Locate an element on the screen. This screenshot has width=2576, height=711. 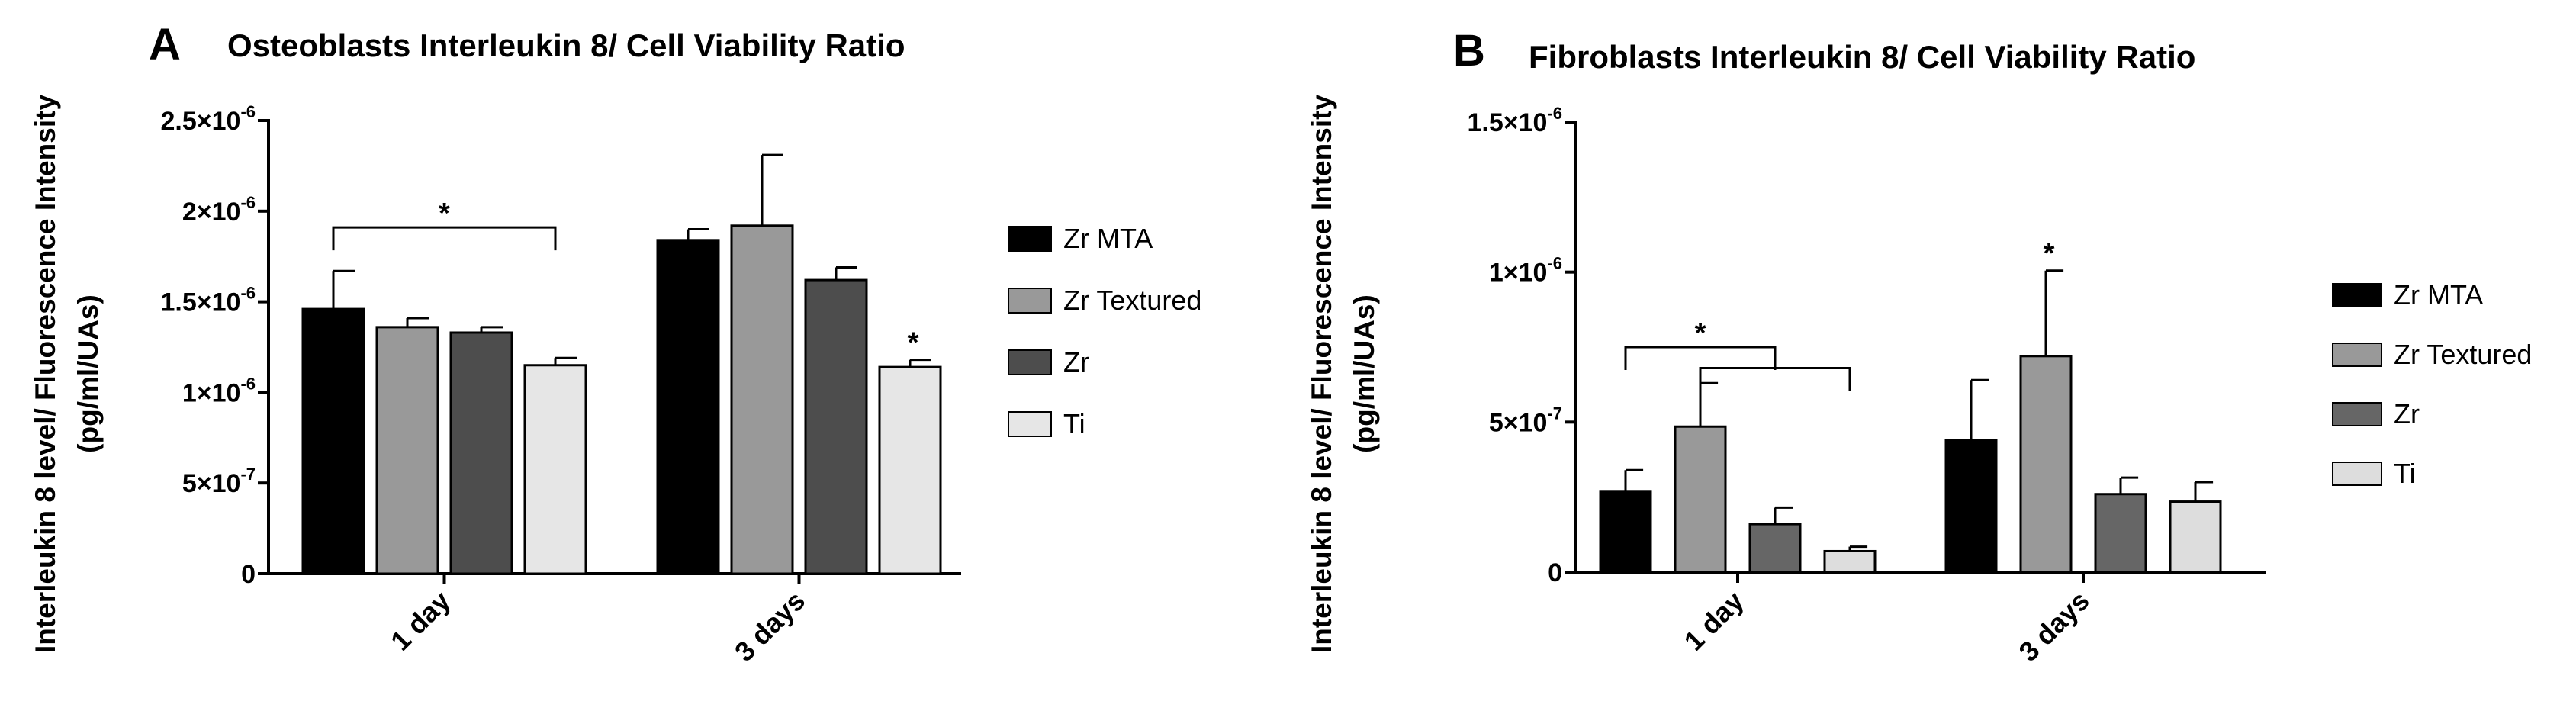
panel-letter: B is located at coordinates (1469, 51).